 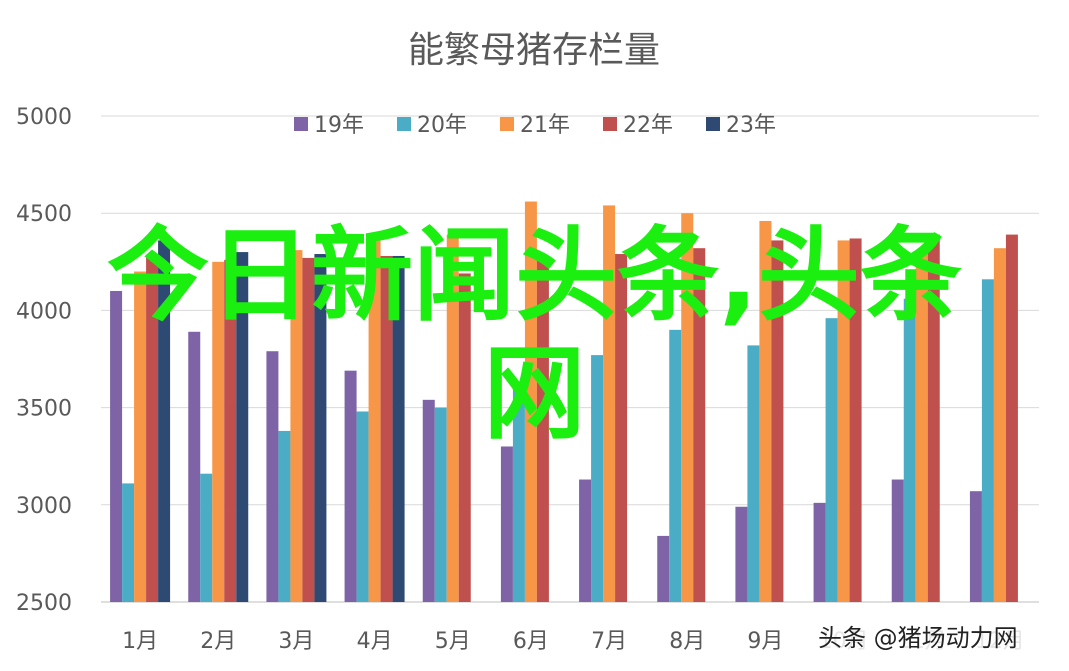 What do you see at coordinates (531, 641) in the screenshot?
I see `x-tick-label: 6月` at bounding box center [531, 641].